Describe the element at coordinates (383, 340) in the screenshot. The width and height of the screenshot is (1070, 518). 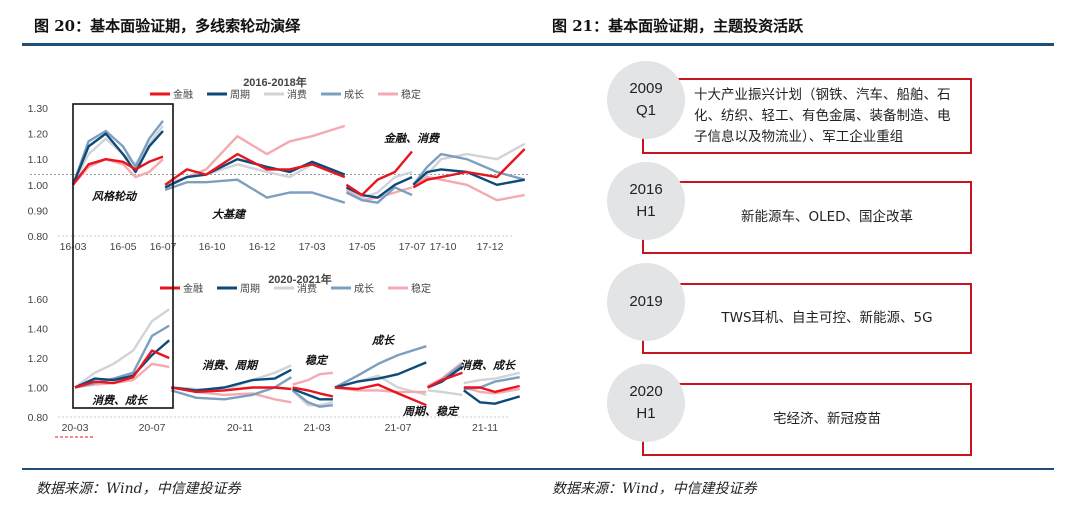
I see `chart-annotation: 成长` at that location.